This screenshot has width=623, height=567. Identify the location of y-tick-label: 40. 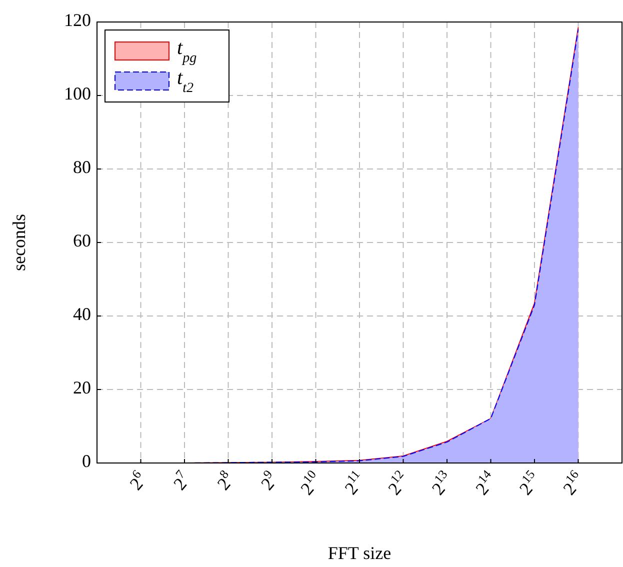
(82, 314).